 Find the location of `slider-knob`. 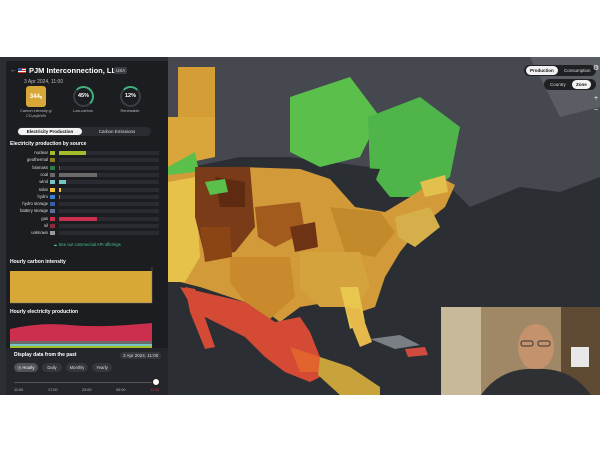

slider-knob is located at coordinates (156, 382).